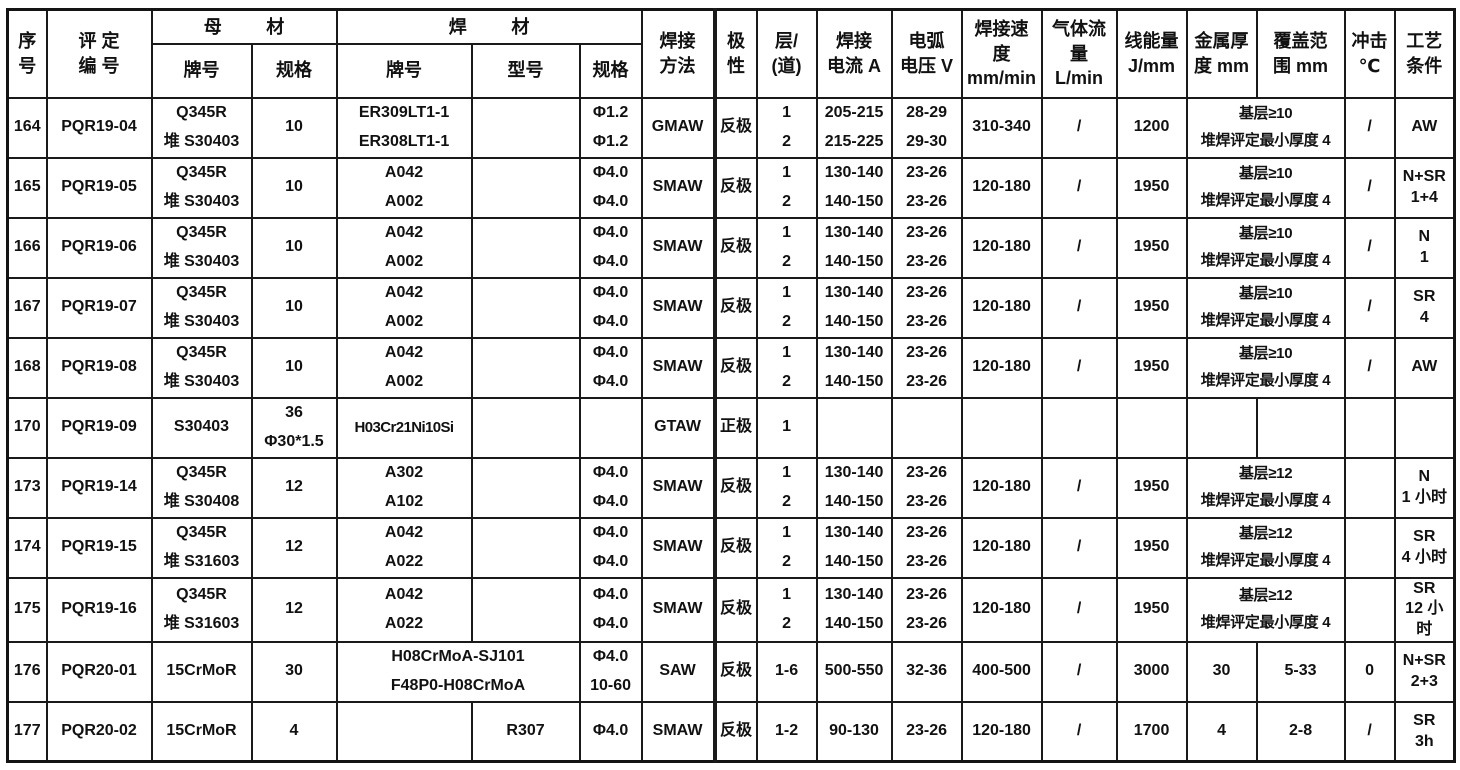 The image size is (1460, 770). I want to click on header-heat-input: 线能量 J/mm, so click(1151, 53).